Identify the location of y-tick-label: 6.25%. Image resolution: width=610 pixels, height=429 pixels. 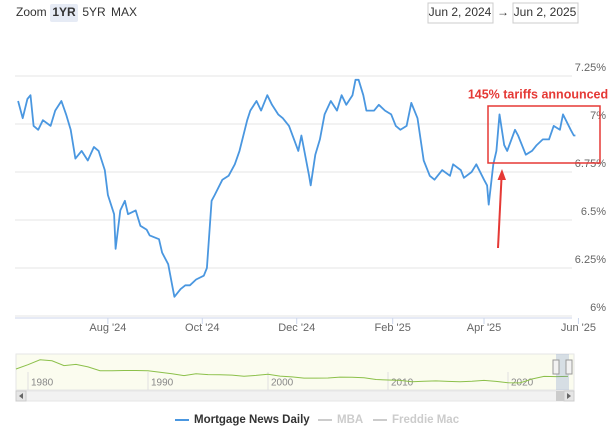
(590, 260).